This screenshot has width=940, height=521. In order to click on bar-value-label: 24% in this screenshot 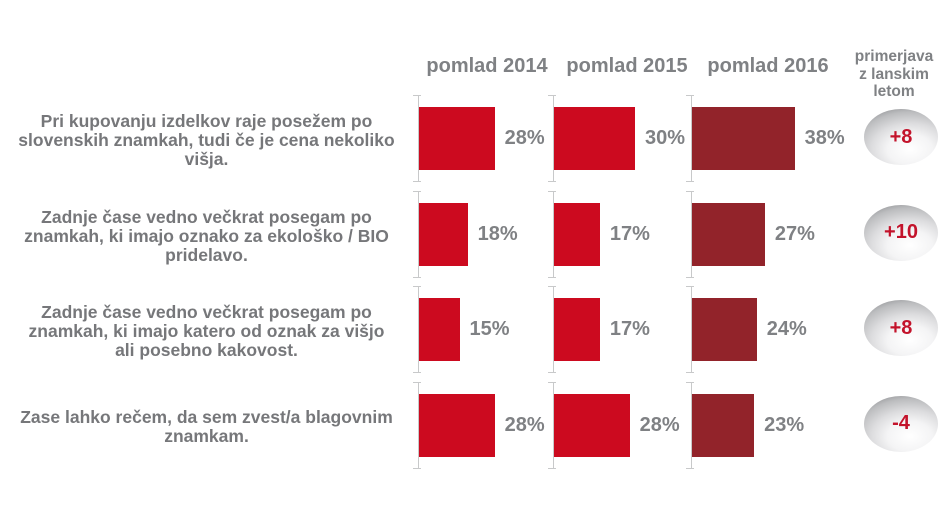, I will do `click(786, 329)`.